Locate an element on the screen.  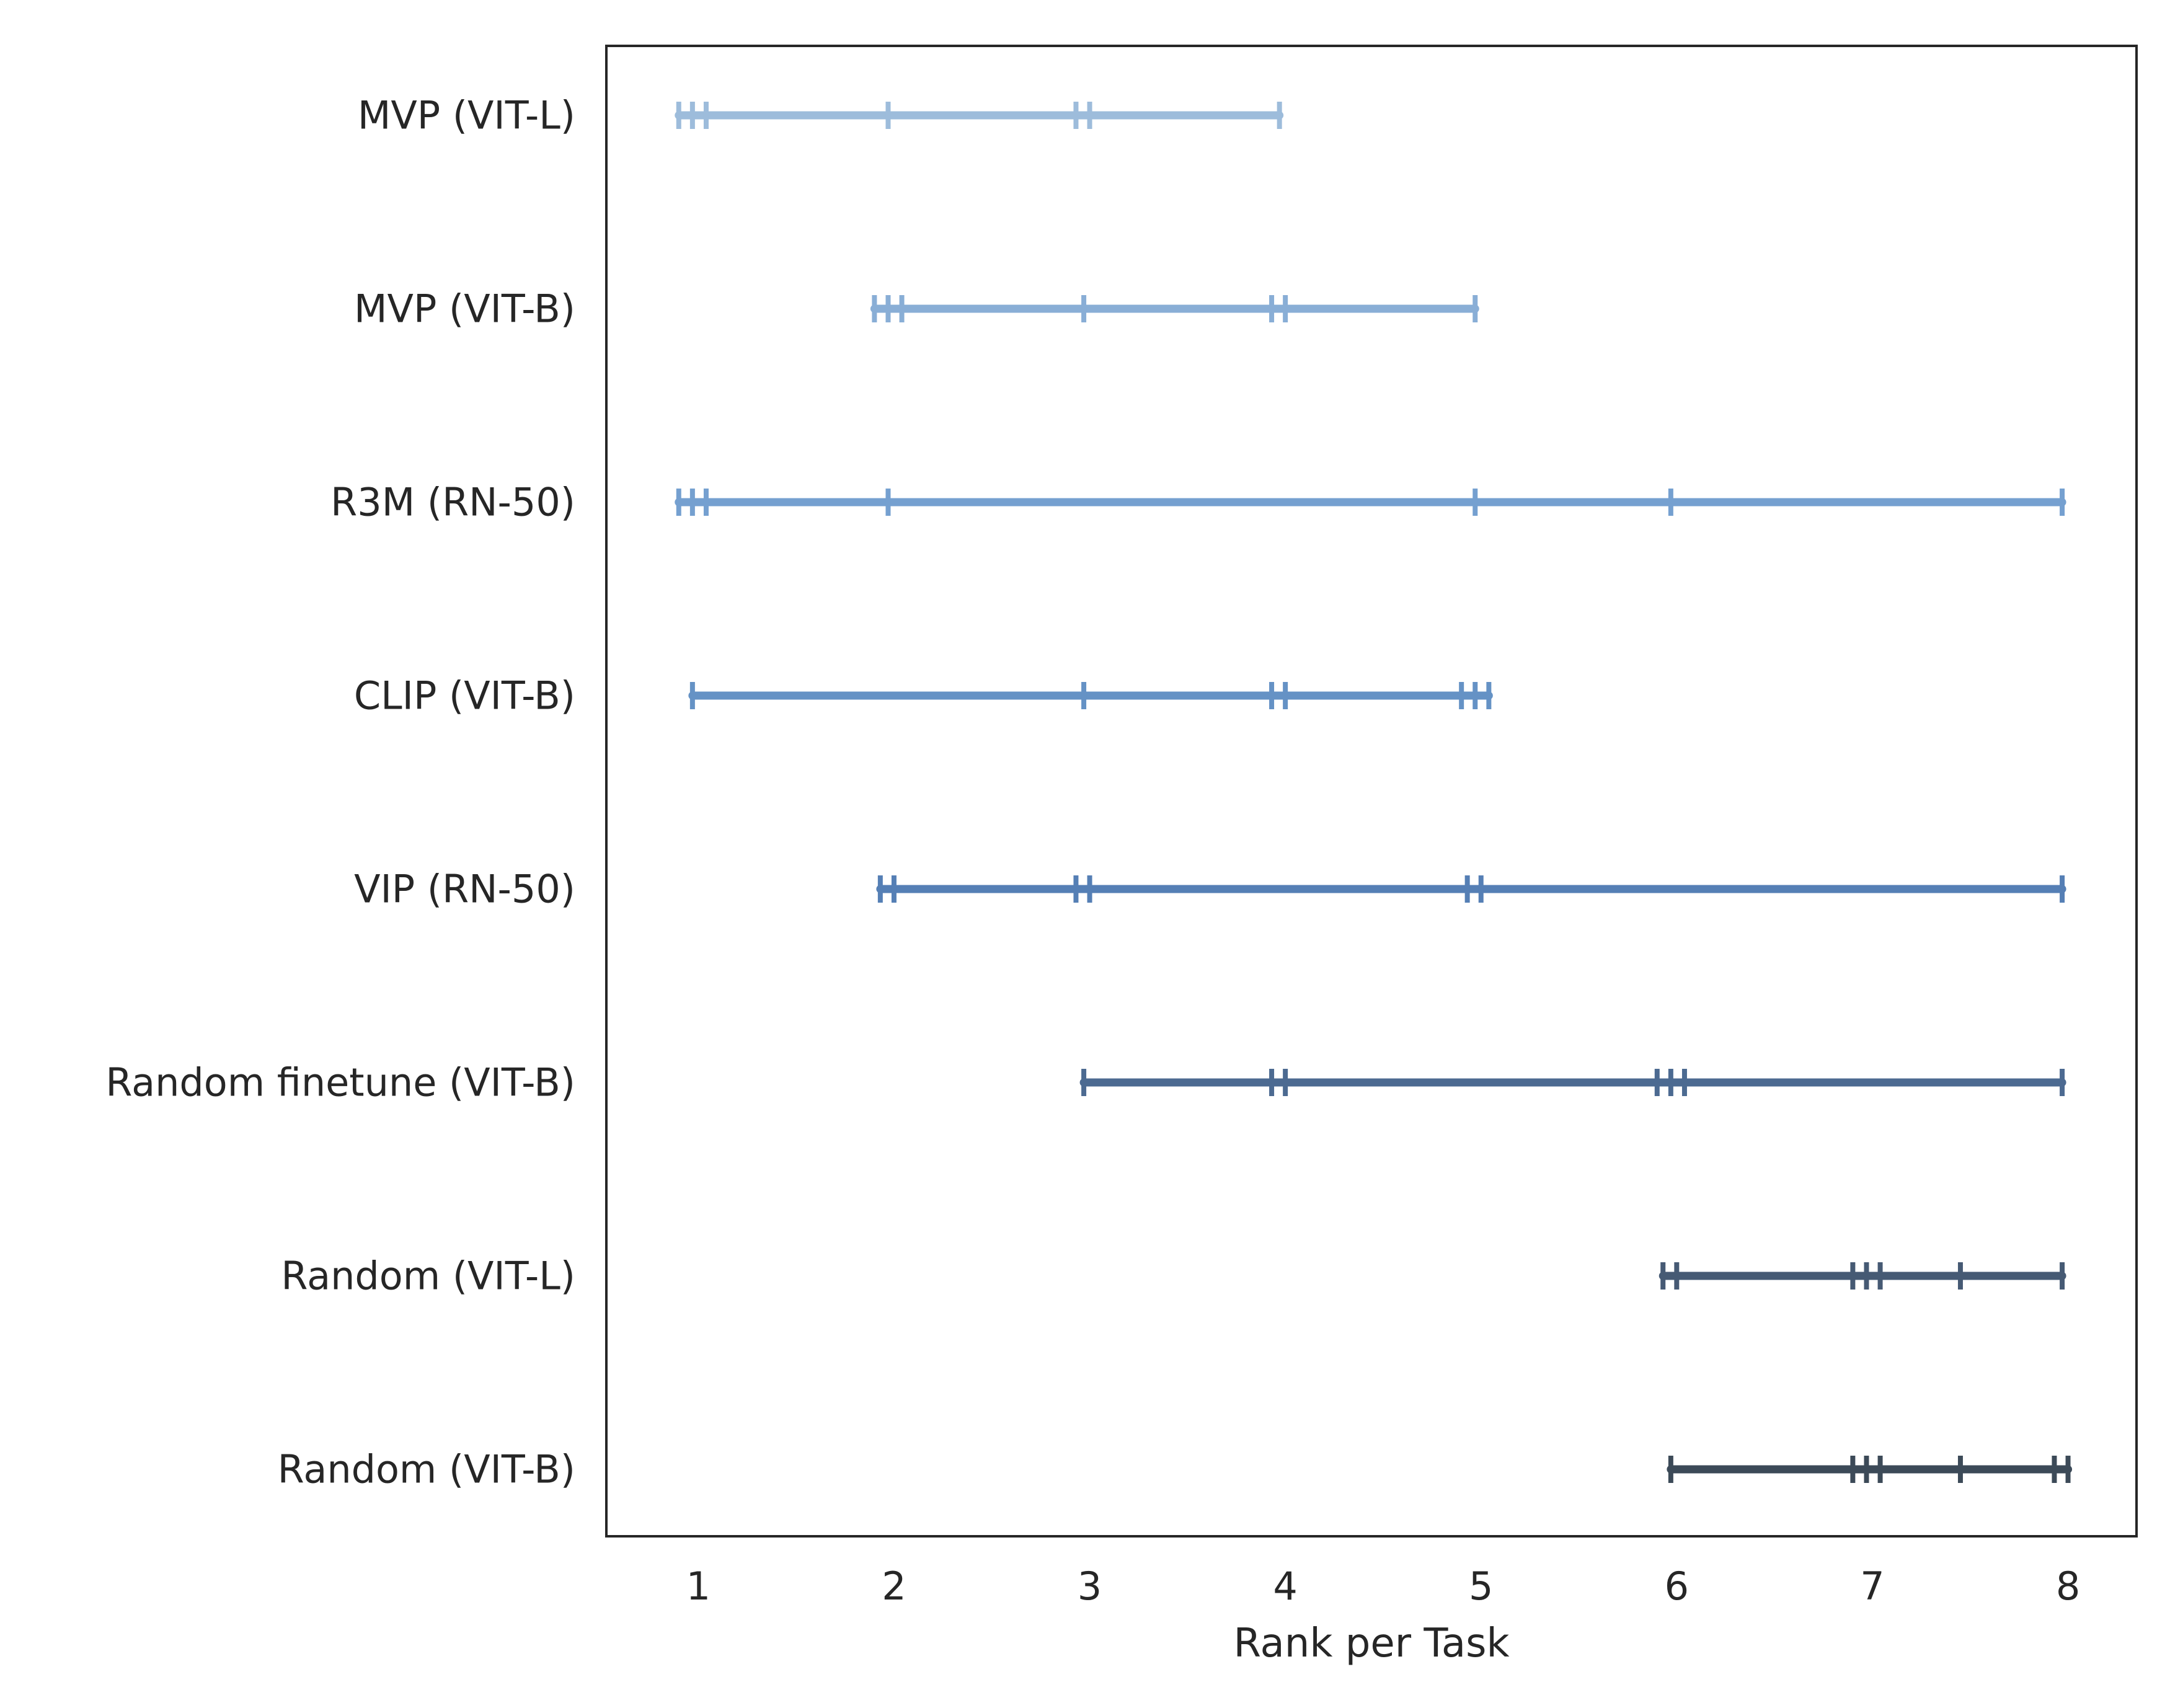
series-row: MVP (VIT-B) is located at coordinates (916, 309).